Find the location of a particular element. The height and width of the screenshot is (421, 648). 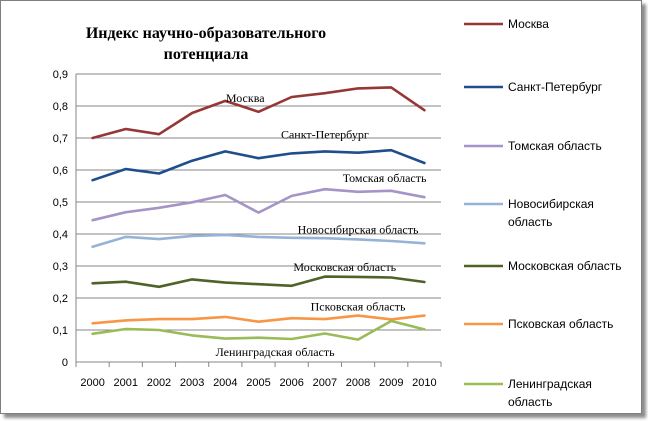

annotation-московская-область: Московская область is located at coordinates (344, 267).